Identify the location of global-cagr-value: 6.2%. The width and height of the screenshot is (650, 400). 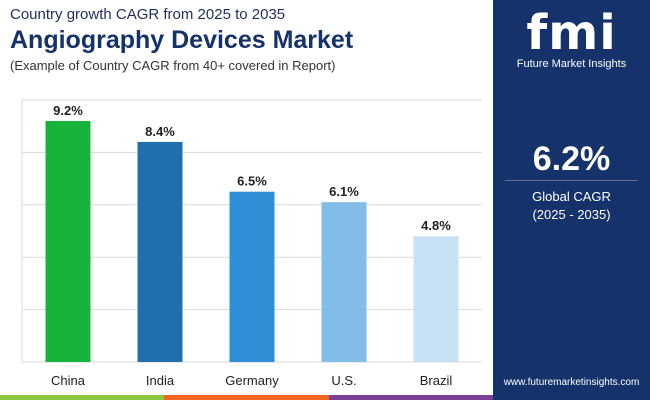
(571, 159).